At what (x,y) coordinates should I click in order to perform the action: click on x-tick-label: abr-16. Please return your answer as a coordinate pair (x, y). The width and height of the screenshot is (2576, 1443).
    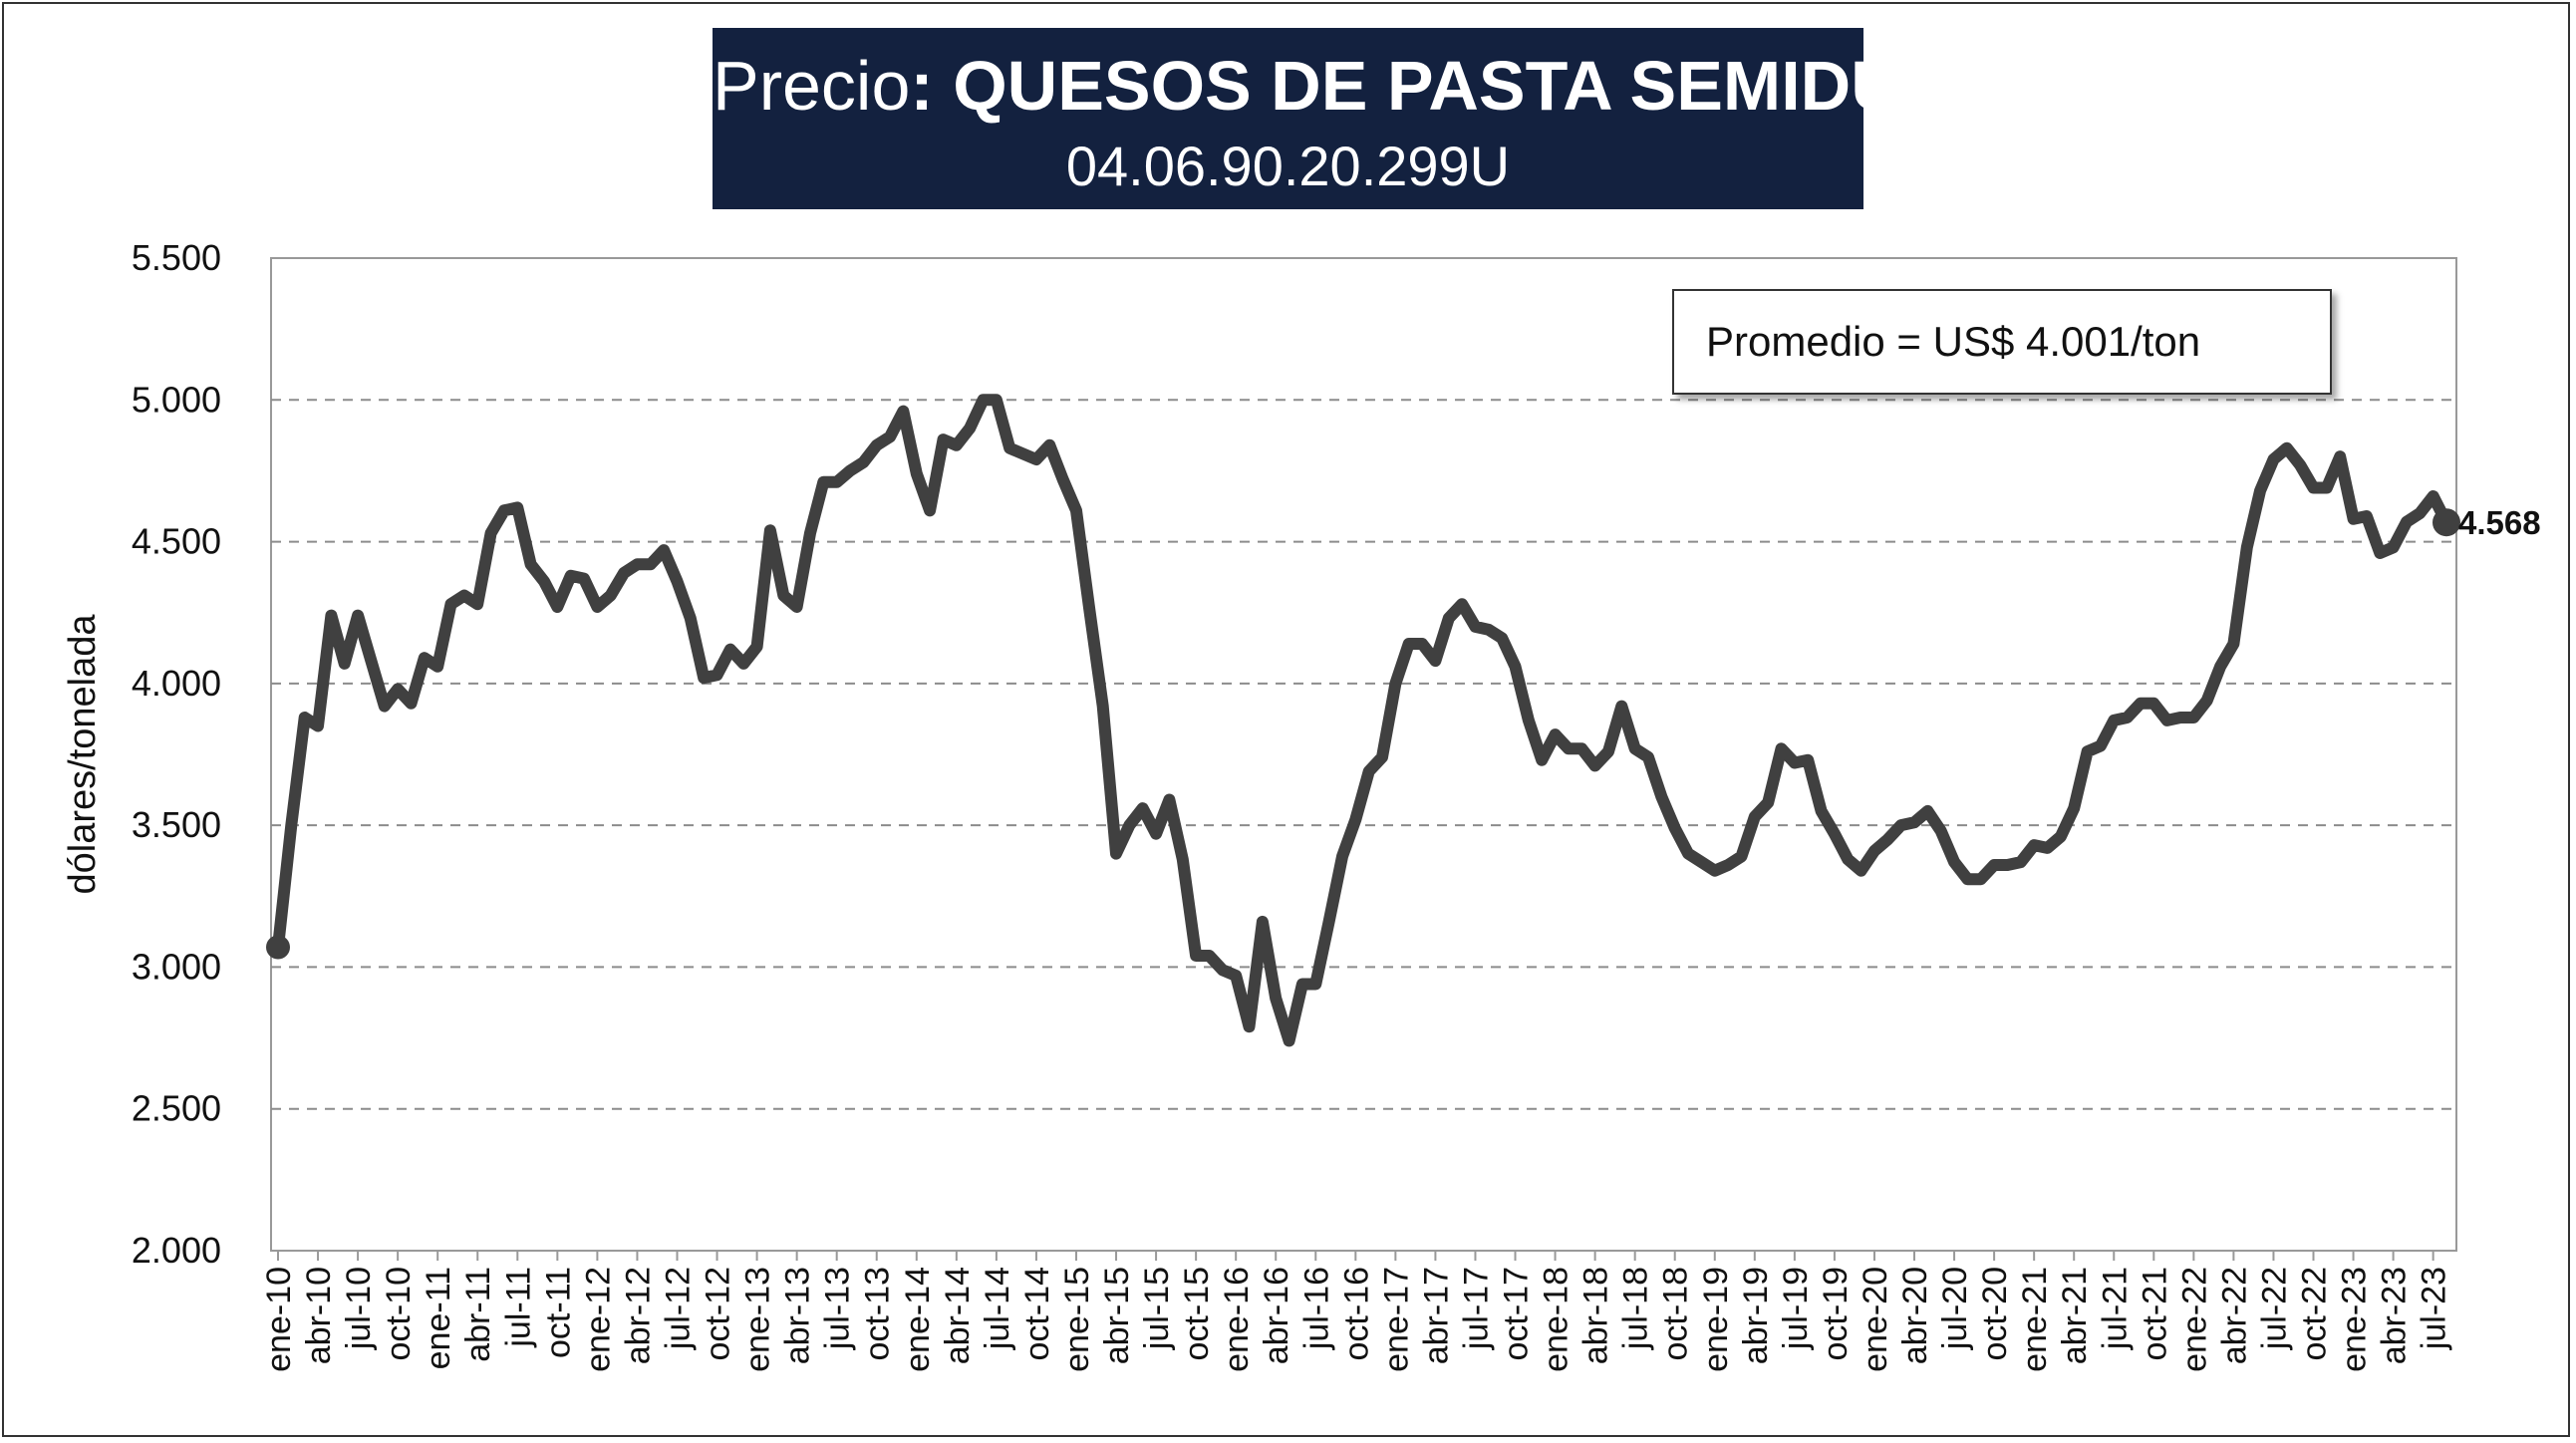
    Looking at the image, I should click on (1276, 1315).